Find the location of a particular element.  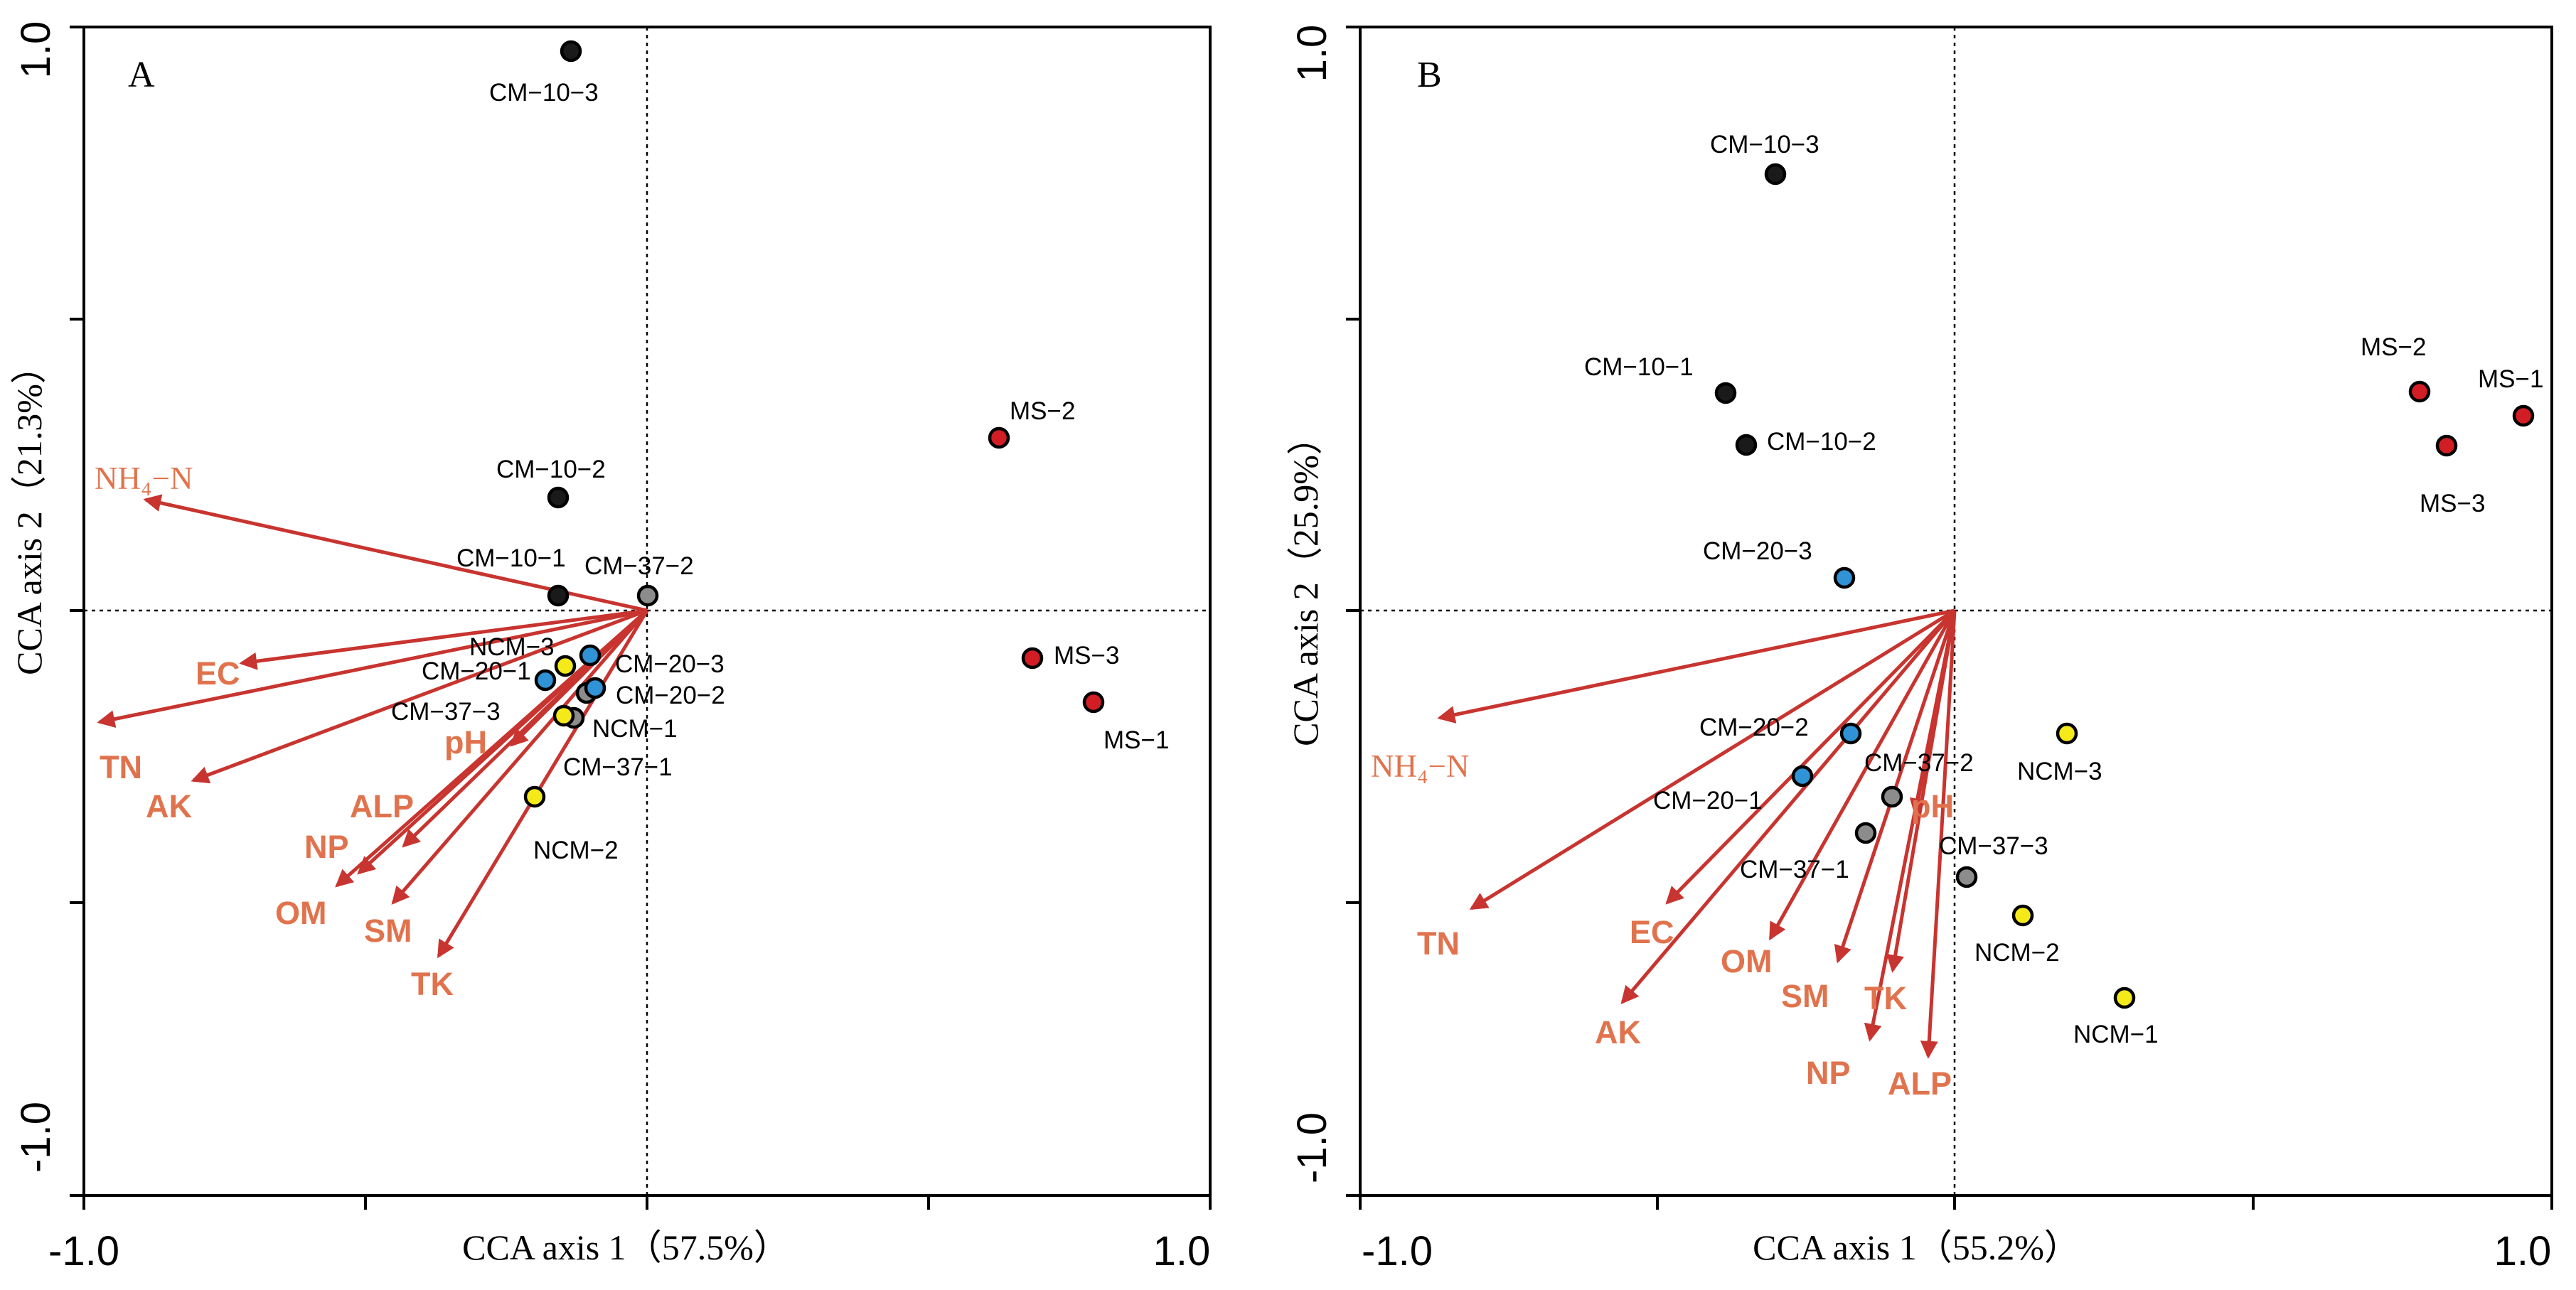

arrow-tk is located at coordinates (543, 784).